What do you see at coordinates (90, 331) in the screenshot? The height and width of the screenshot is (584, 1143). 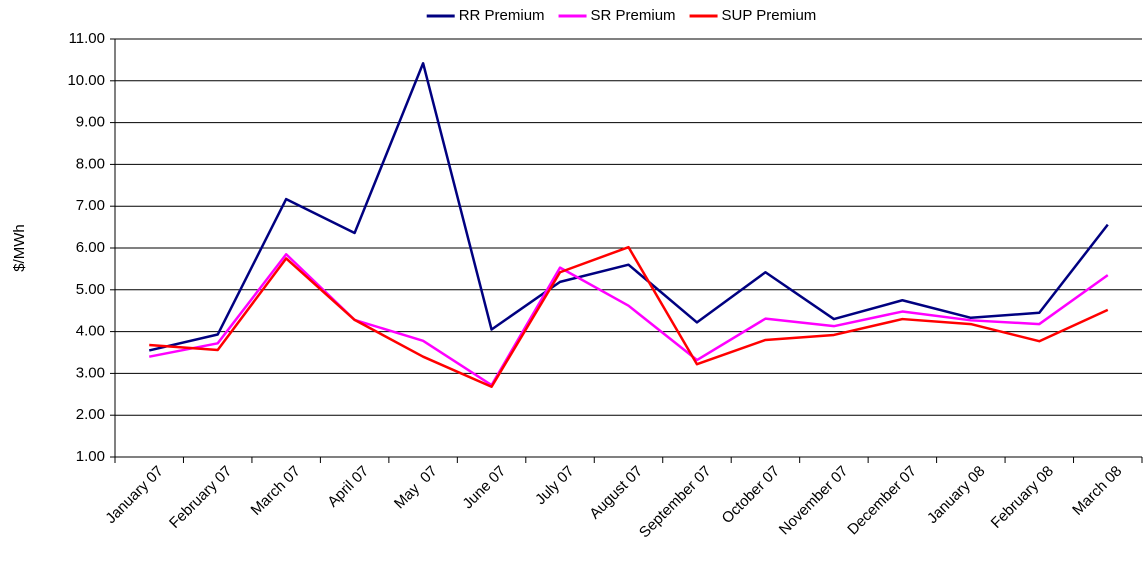 I see `y-tick-label: 4.00` at bounding box center [90, 331].